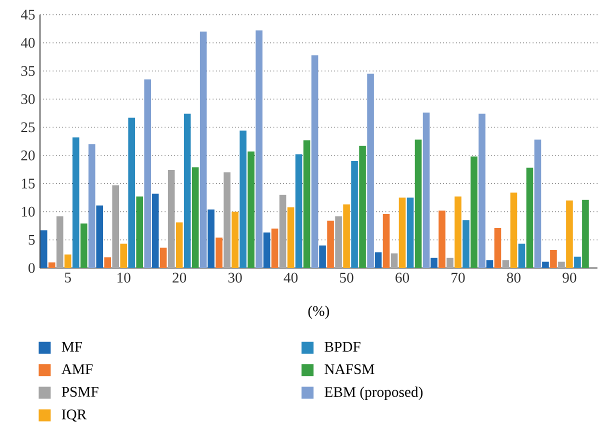 Image resolution: width=600 pixels, height=444 pixels. Describe the element at coordinates (179, 277) in the screenshot. I see `x-tick-label: 20` at that location.